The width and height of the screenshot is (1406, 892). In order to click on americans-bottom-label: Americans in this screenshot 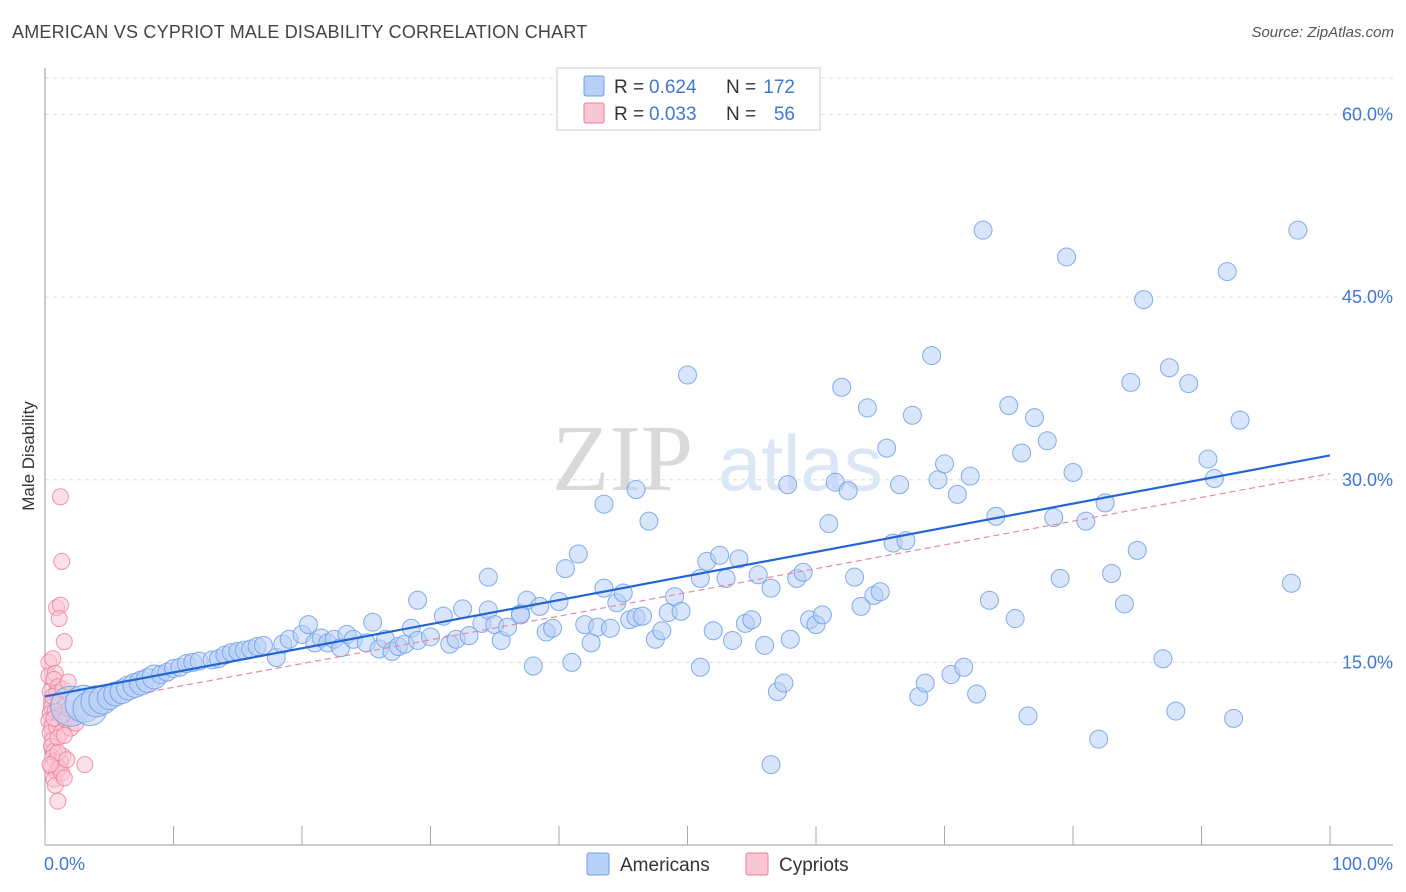, I will do `click(665, 865)`.